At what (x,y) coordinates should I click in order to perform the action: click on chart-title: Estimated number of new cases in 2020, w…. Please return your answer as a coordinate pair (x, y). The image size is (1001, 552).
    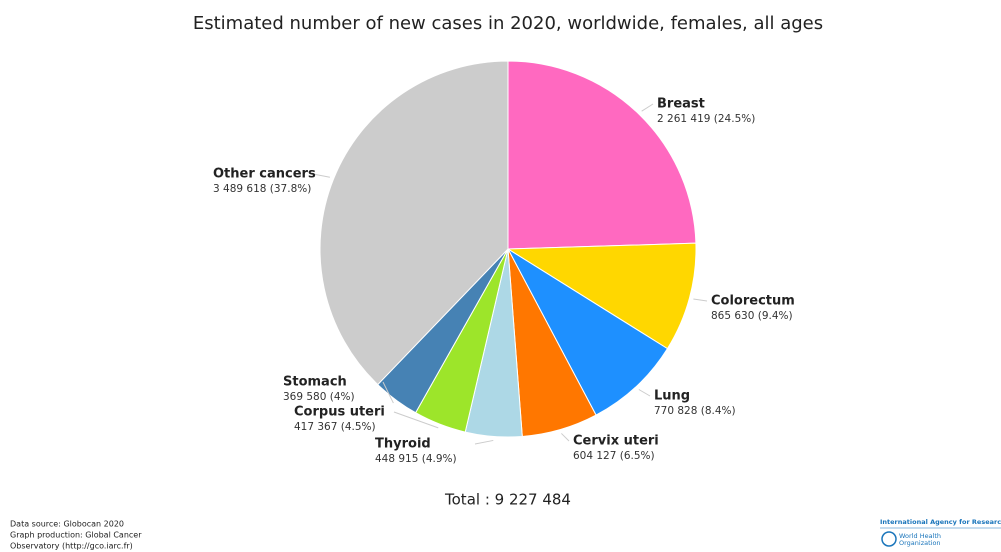
    Looking at the image, I should click on (508, 23).